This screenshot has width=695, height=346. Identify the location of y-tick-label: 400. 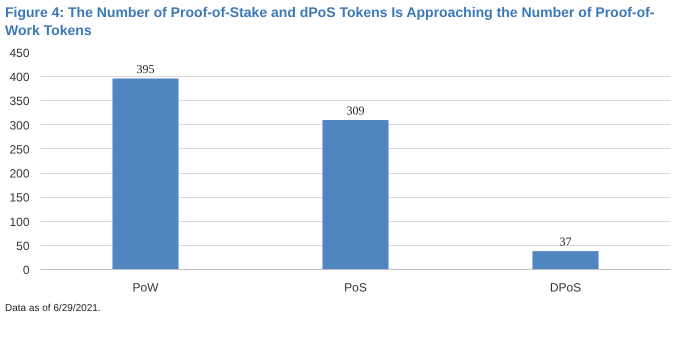
(19, 77).